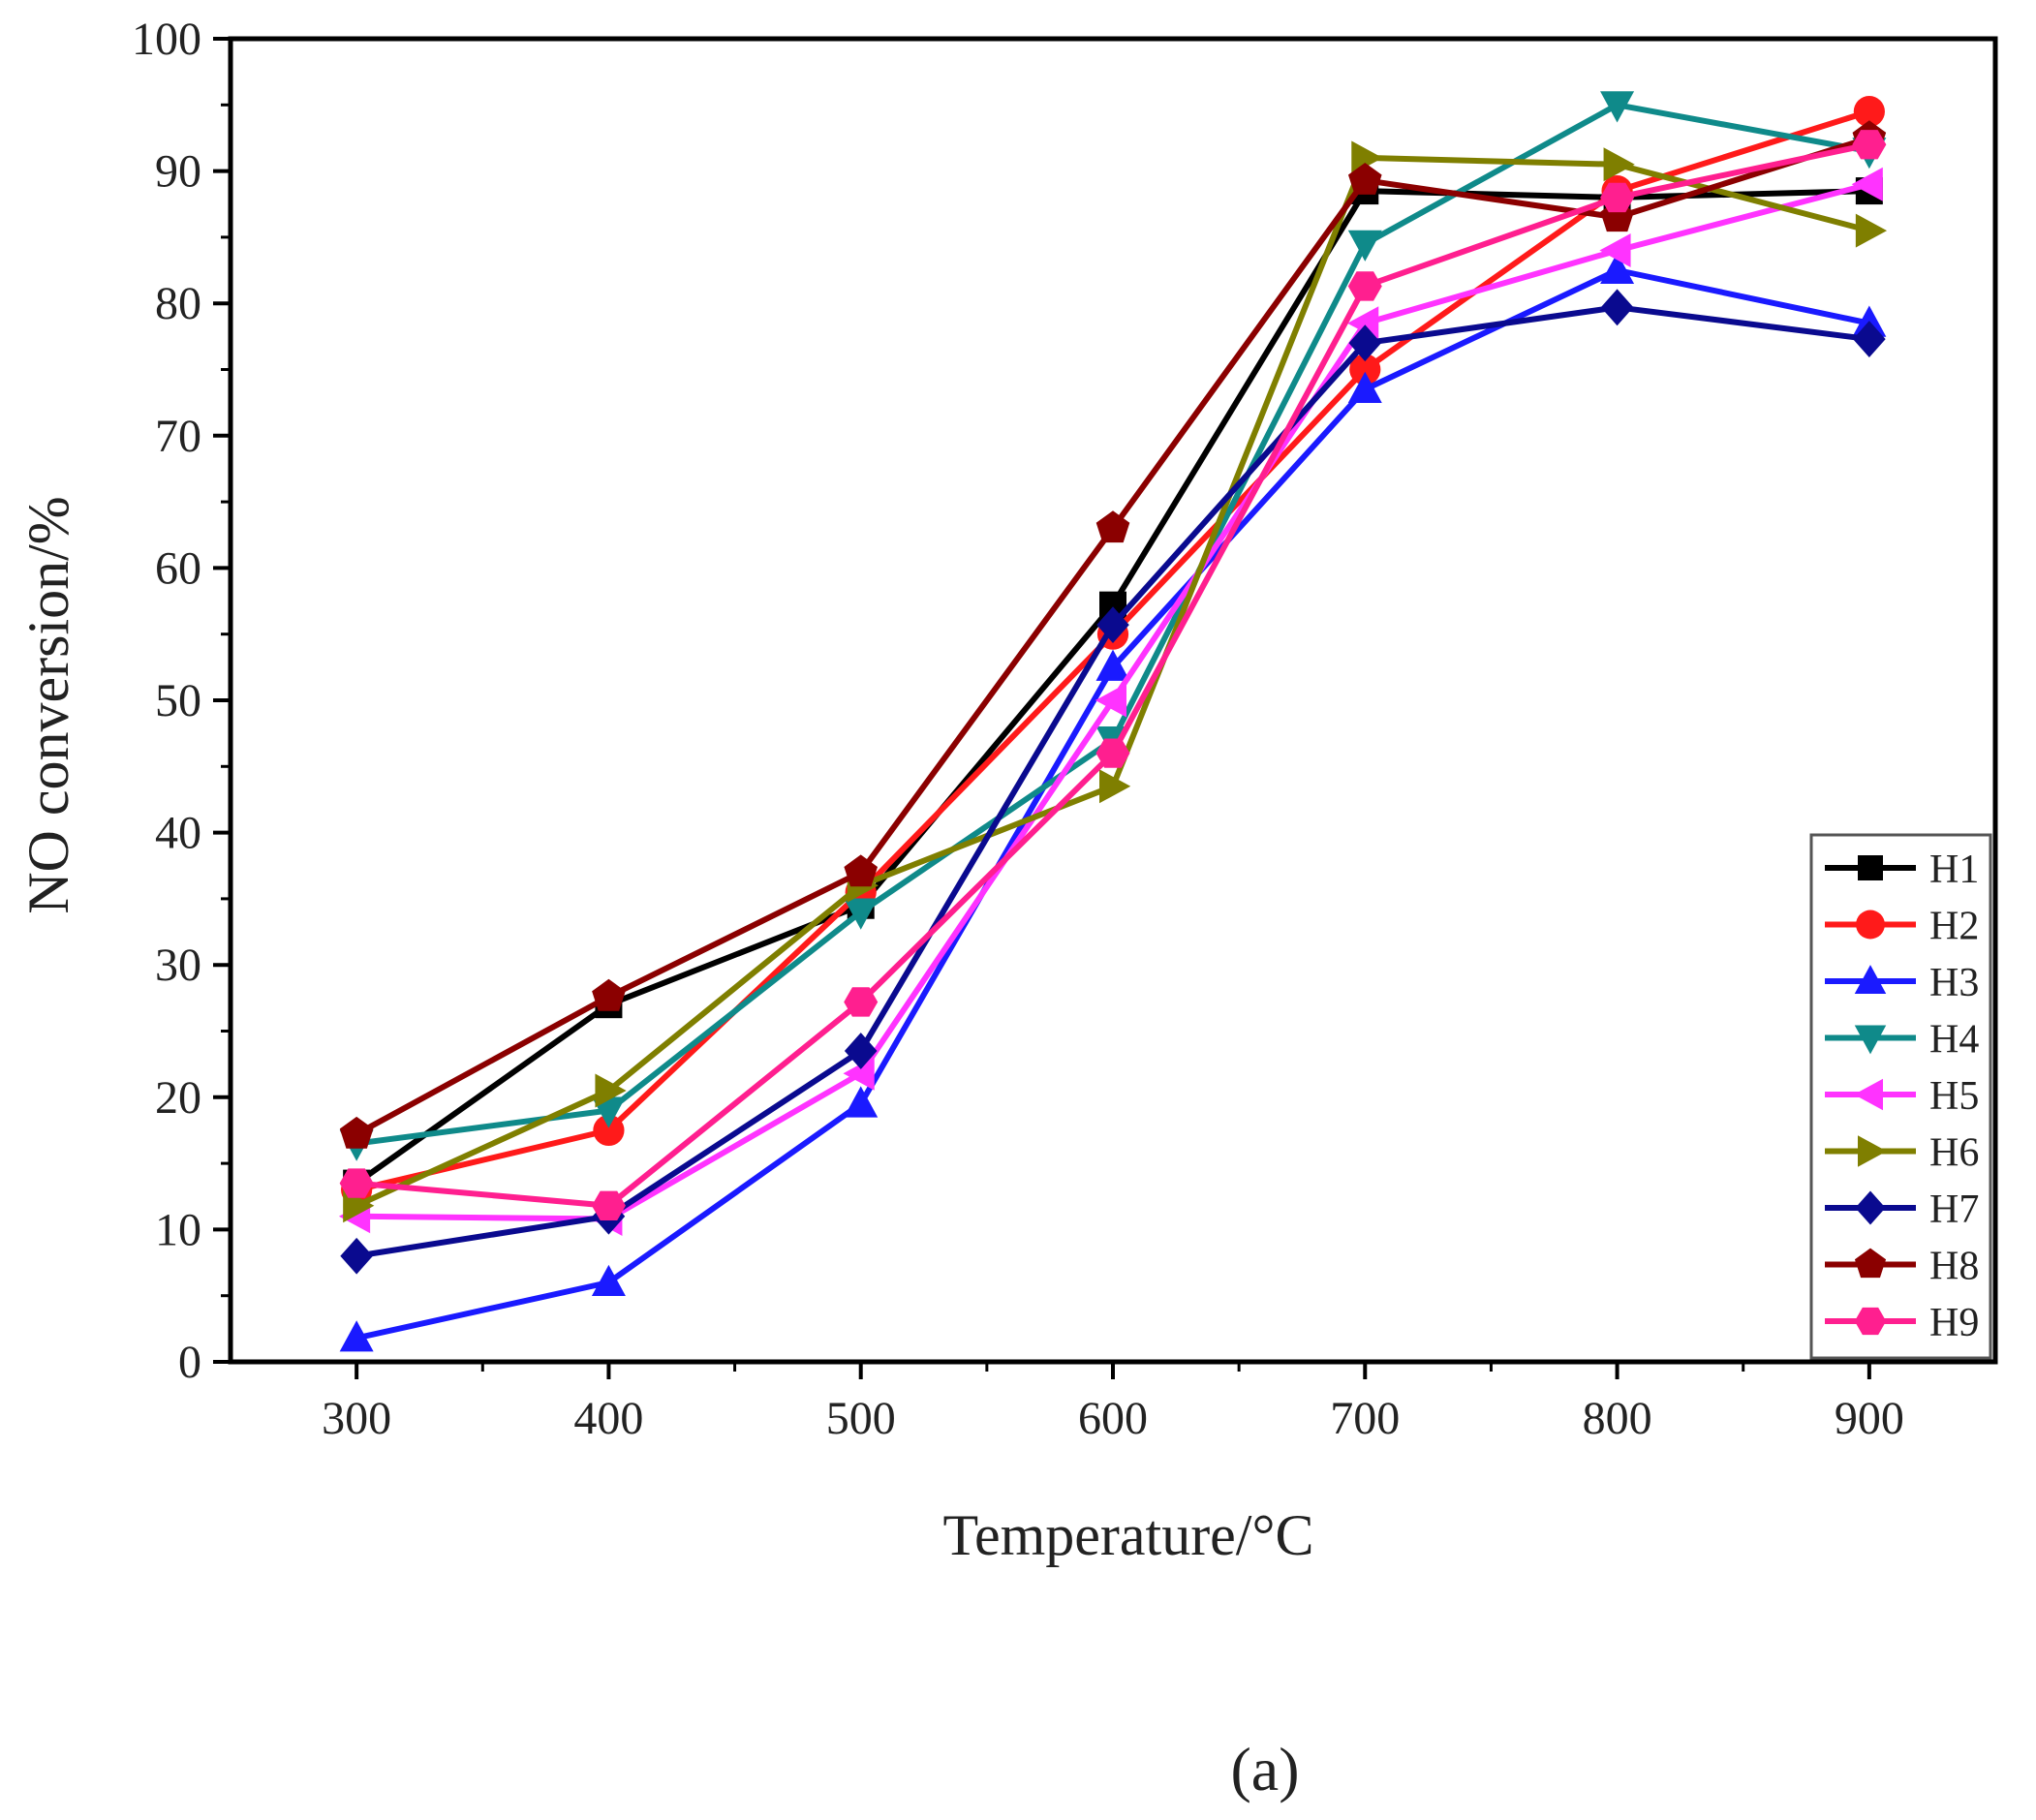 This screenshot has width=2036, height=1820. I want to click on legend-label-h1: H1, so click(1954, 870).